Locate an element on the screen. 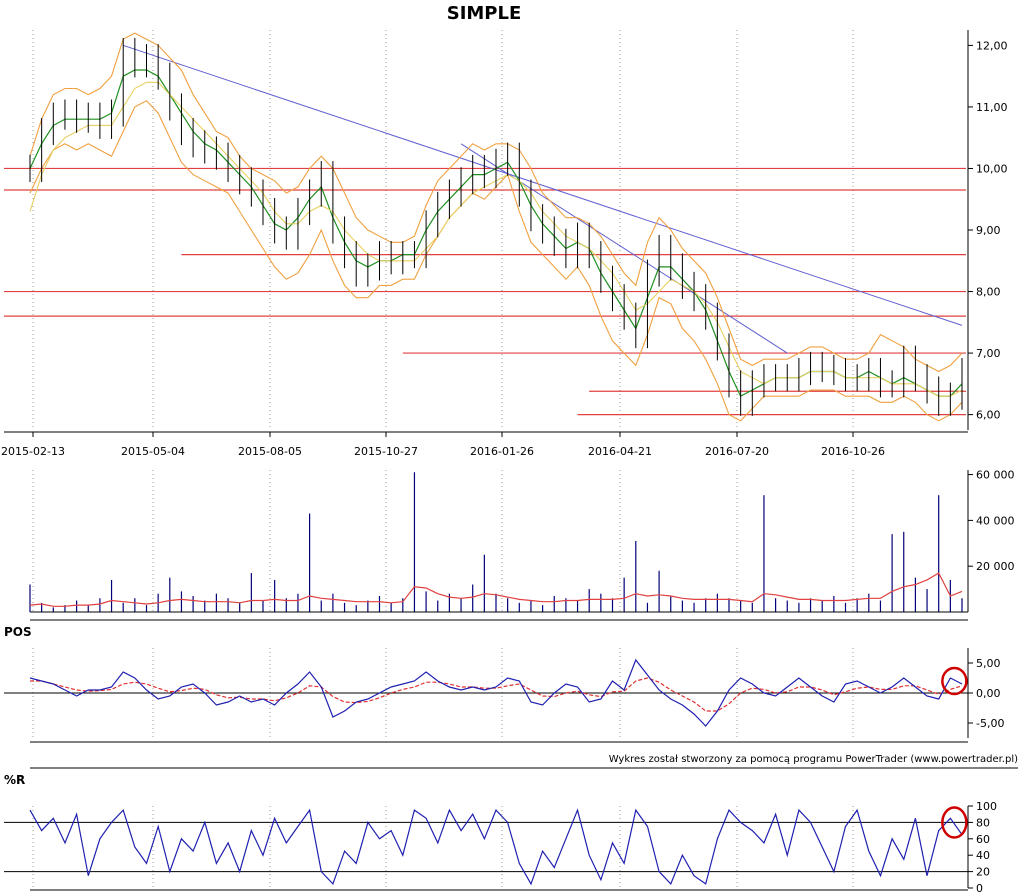 This screenshot has height=894, width=1024. volume-y-tick-label-1: 40 000 is located at coordinates (995, 520).